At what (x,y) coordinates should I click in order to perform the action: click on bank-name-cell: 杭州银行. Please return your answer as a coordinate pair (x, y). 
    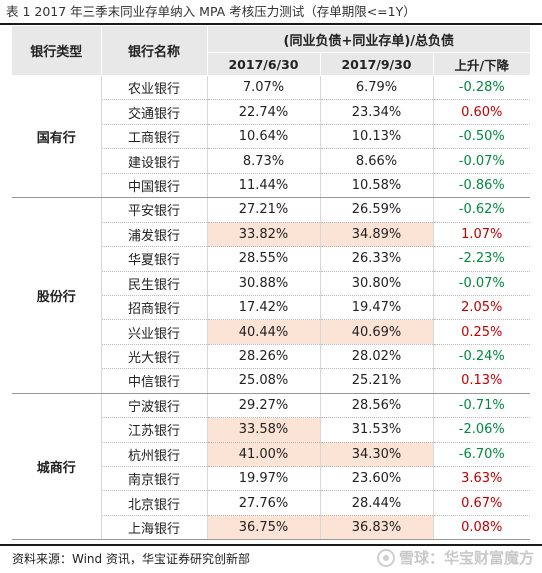
    Looking at the image, I should click on (154, 455).